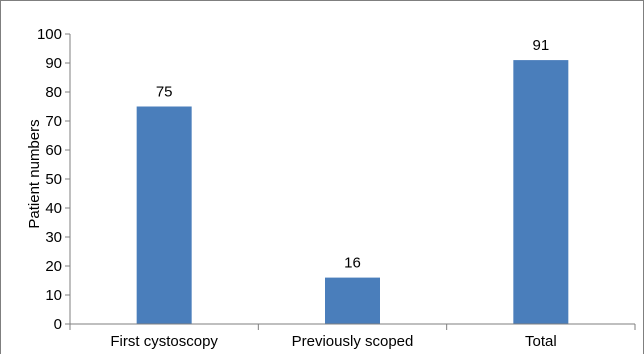  Describe the element at coordinates (53, 208) in the screenshot. I see `y-tick-label: 40` at that location.